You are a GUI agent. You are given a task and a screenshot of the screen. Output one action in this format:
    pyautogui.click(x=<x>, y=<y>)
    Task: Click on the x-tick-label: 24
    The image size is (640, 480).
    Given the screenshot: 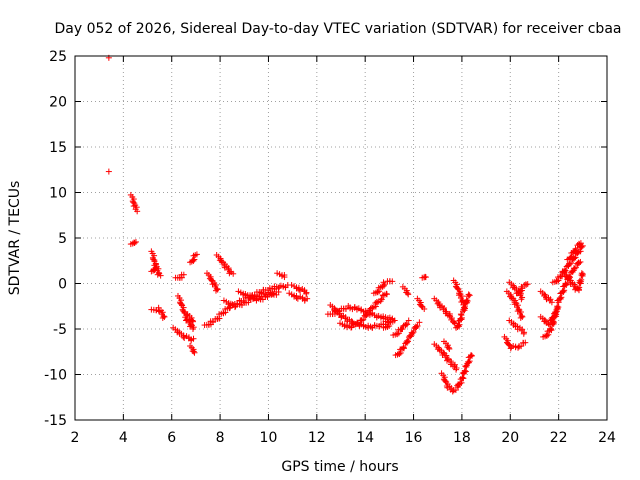 What is the action you would take?
    pyautogui.click(x=607, y=438)
    